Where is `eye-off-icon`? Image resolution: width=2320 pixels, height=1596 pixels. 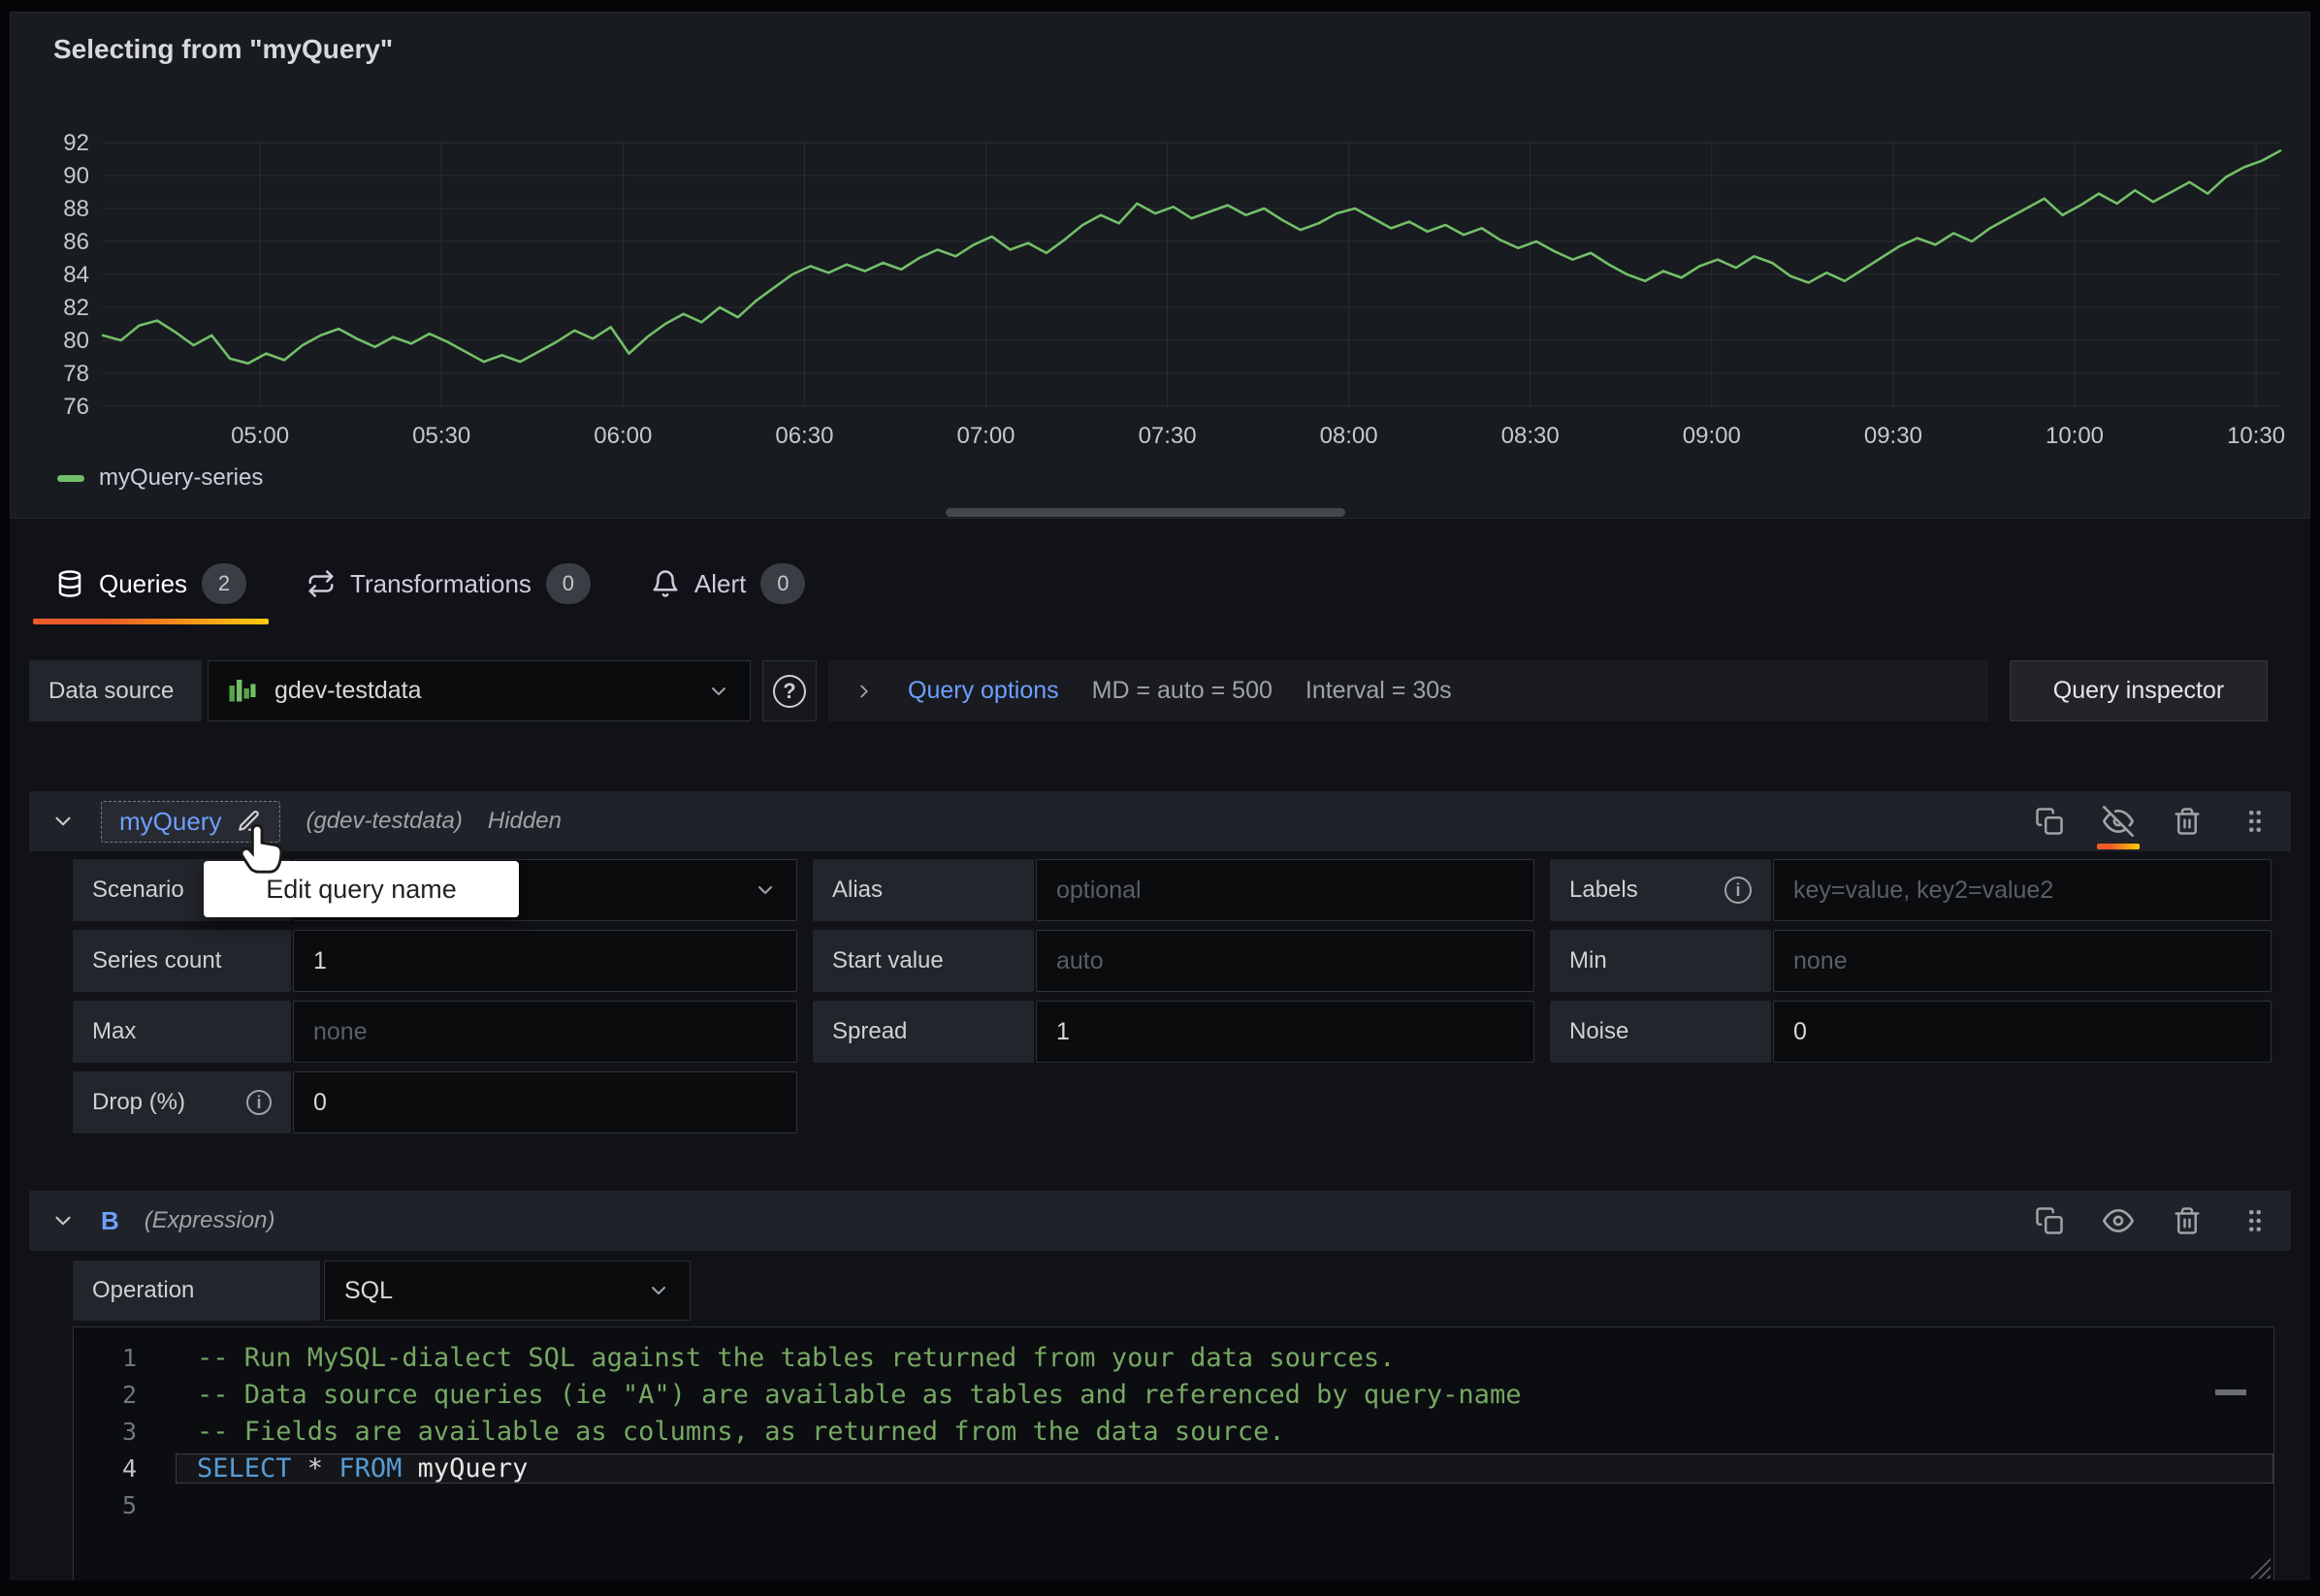
eye-off-icon is located at coordinates (2118, 821).